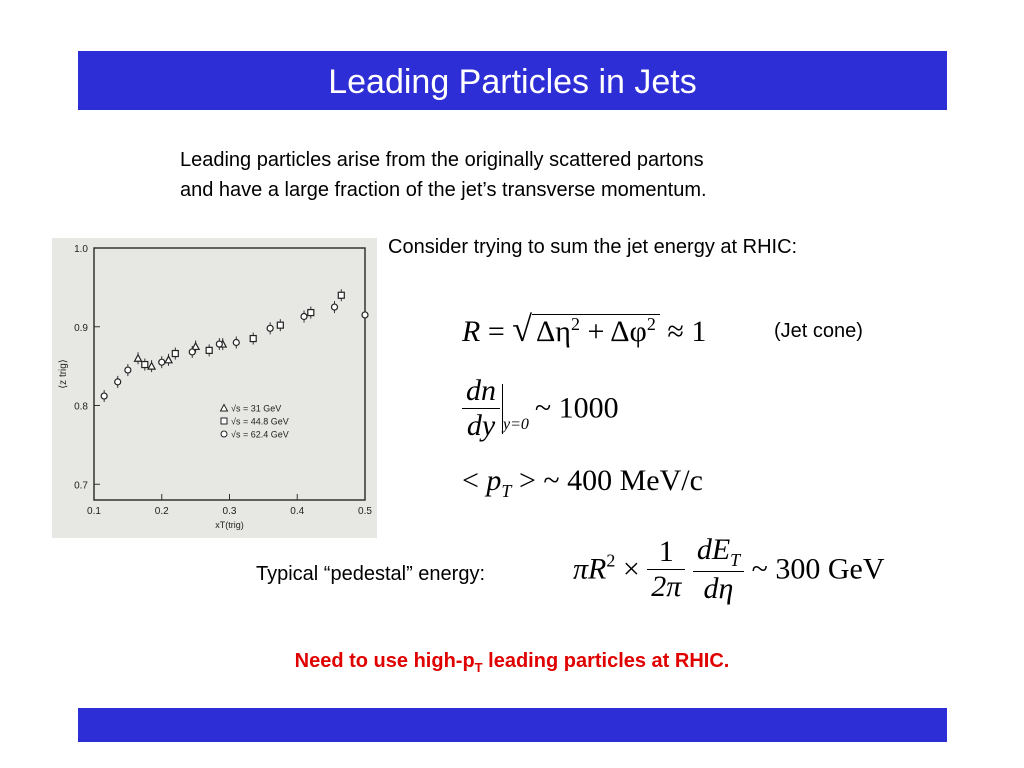 Image resolution: width=1024 pixels, height=768 pixels. Describe the element at coordinates (610, 480) in the screenshot. I see `pt-close: > ~ 400 MeV/c` at that location.